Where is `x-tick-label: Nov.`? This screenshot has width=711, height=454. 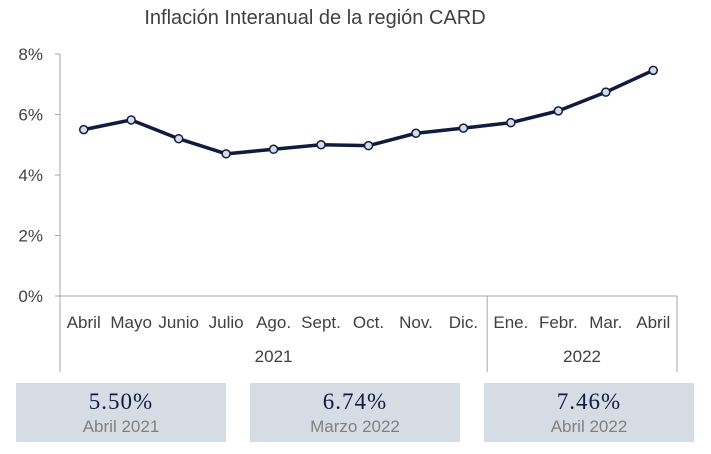 x-tick-label: Nov. is located at coordinates (416, 322).